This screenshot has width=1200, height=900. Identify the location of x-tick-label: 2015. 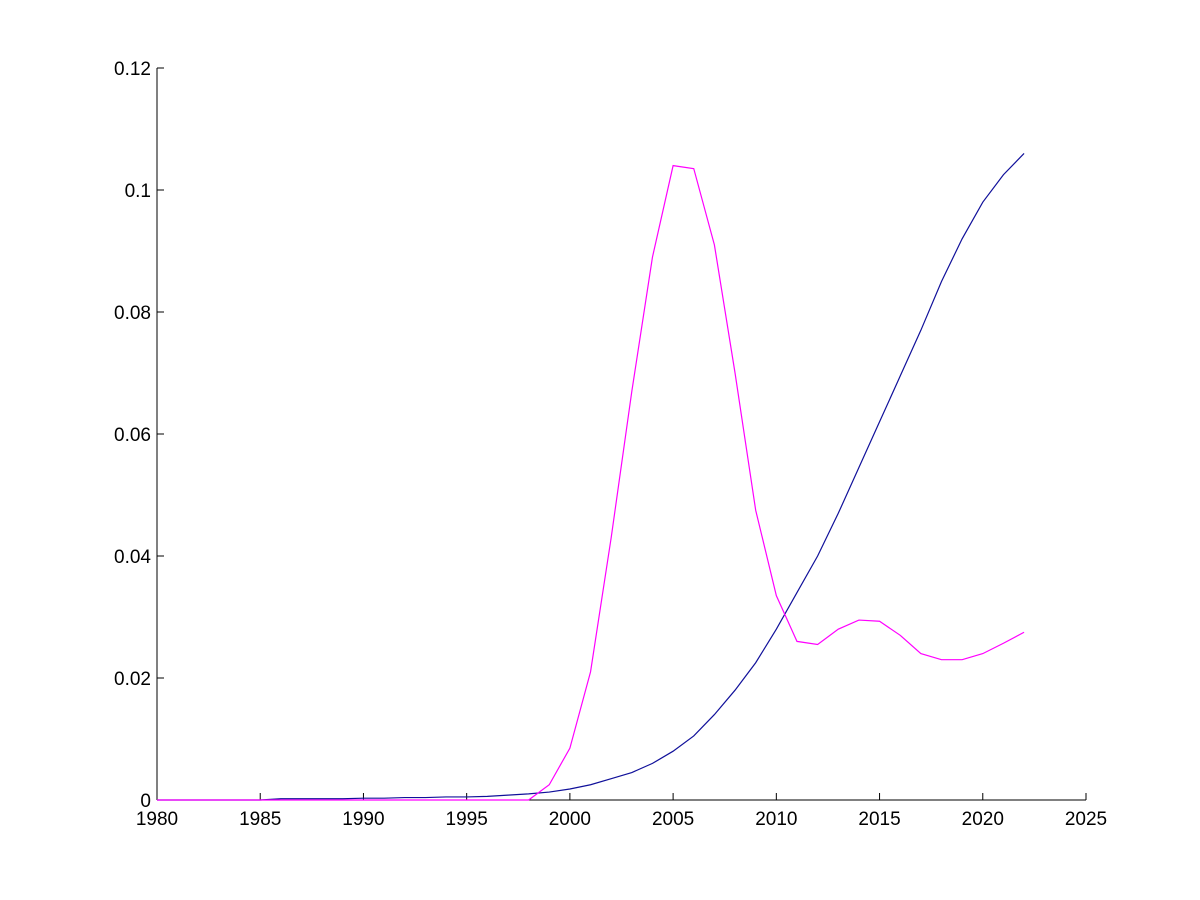
(879, 819).